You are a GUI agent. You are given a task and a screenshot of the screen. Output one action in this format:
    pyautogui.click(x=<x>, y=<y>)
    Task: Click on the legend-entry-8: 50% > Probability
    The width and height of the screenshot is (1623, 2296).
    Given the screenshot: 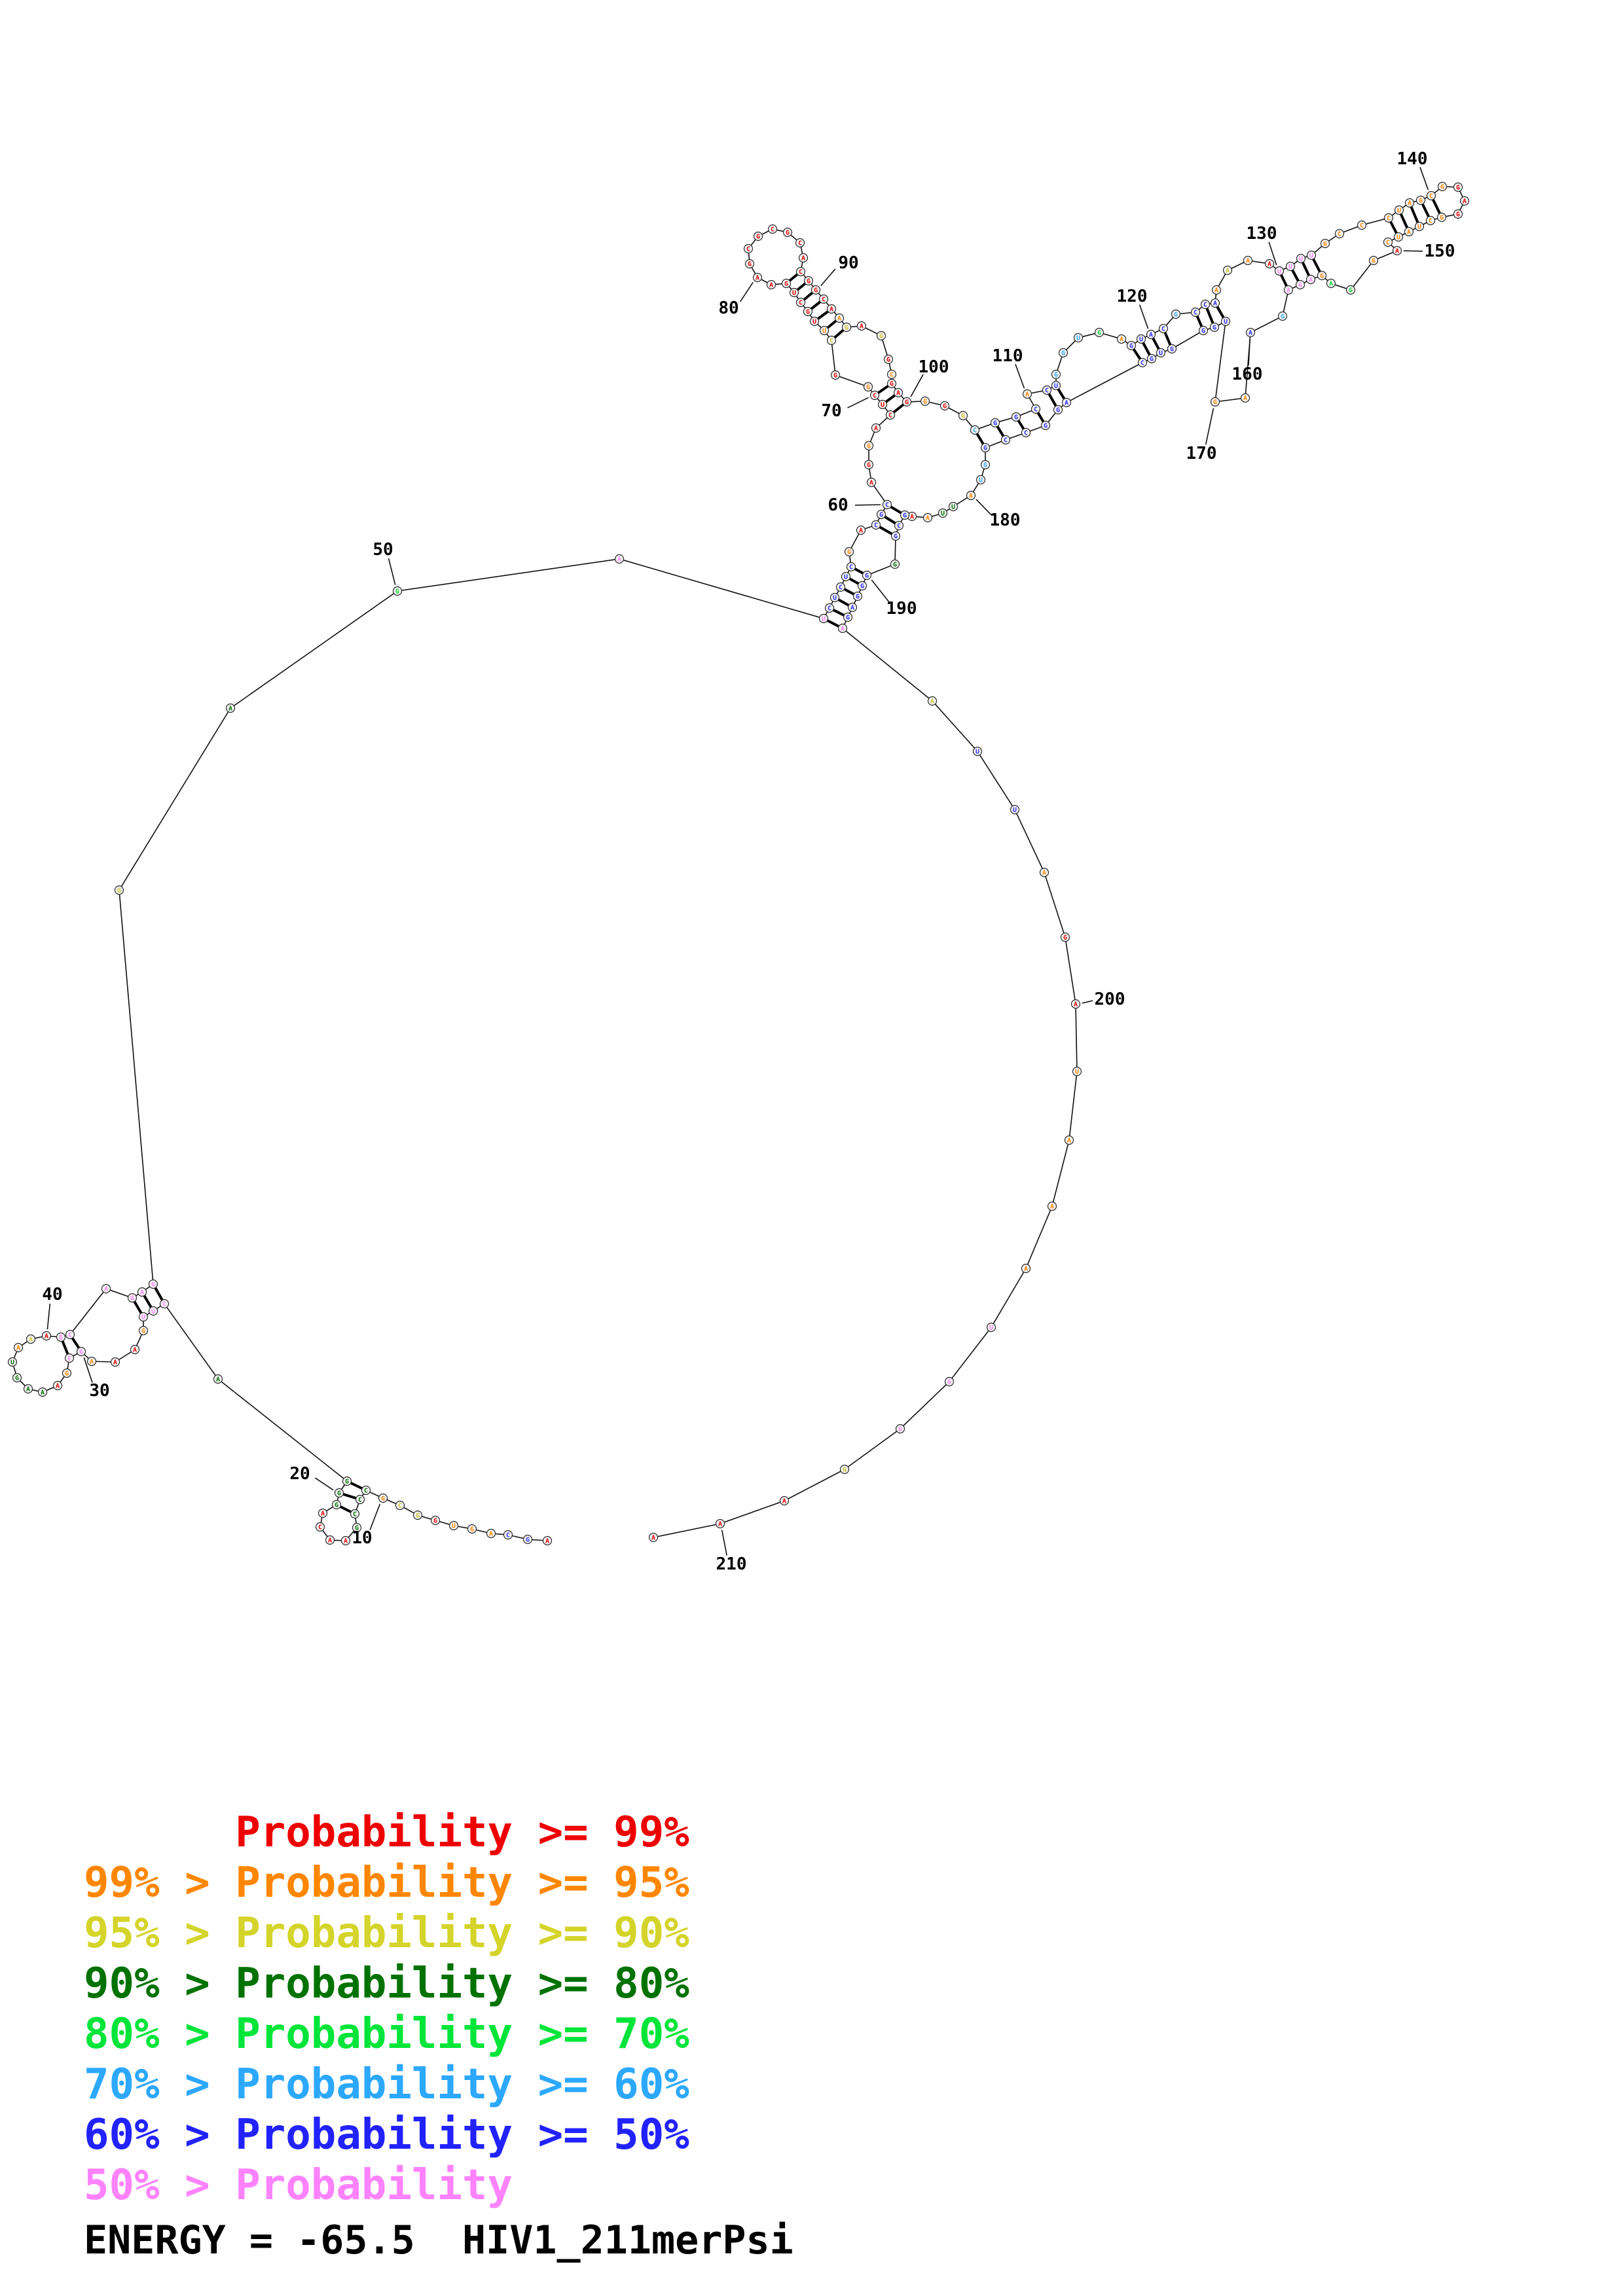 What is the action you would take?
    pyautogui.click(x=298, y=2185)
    